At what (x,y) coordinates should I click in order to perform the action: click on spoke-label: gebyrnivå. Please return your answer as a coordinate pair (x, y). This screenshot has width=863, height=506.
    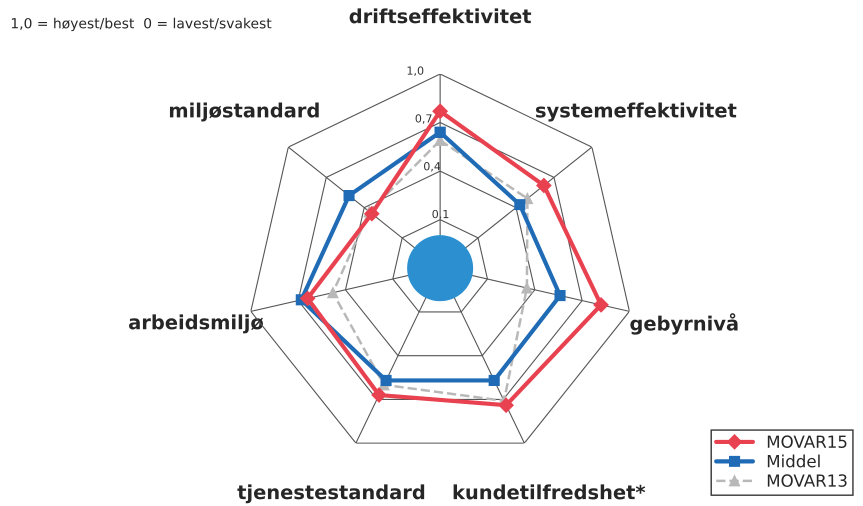
    Looking at the image, I should click on (684, 324).